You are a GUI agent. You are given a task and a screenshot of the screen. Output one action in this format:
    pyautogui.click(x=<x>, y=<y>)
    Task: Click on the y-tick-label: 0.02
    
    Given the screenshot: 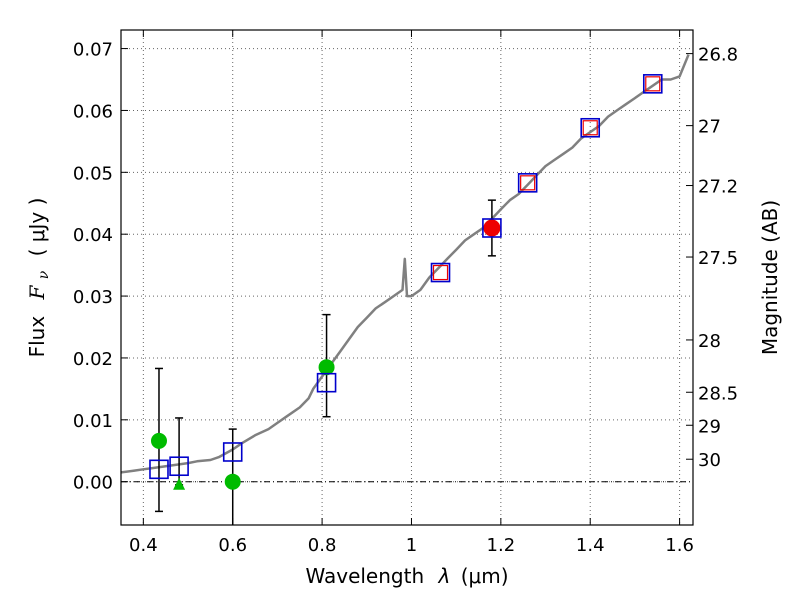 What is the action you would take?
    pyautogui.click(x=93, y=359)
    